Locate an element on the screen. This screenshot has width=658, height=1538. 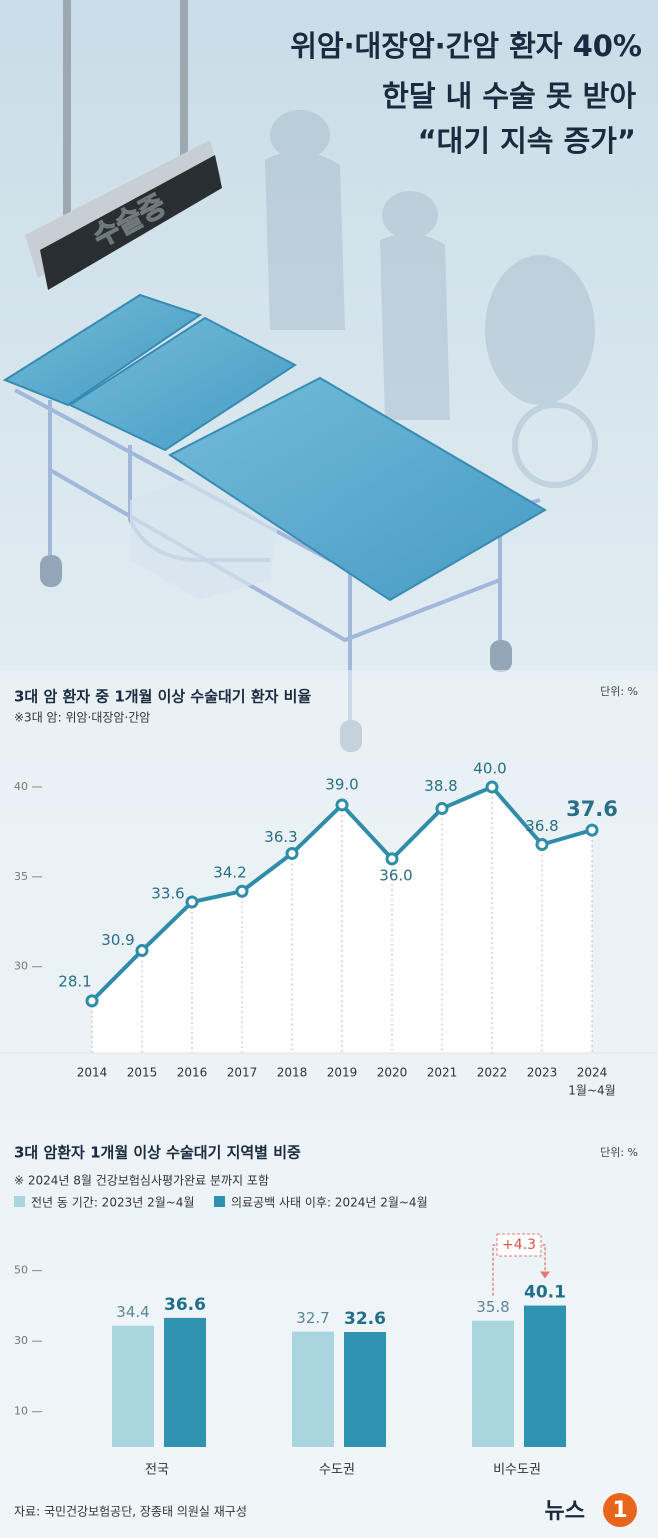
value-label: 34.2 is located at coordinates (229, 873).